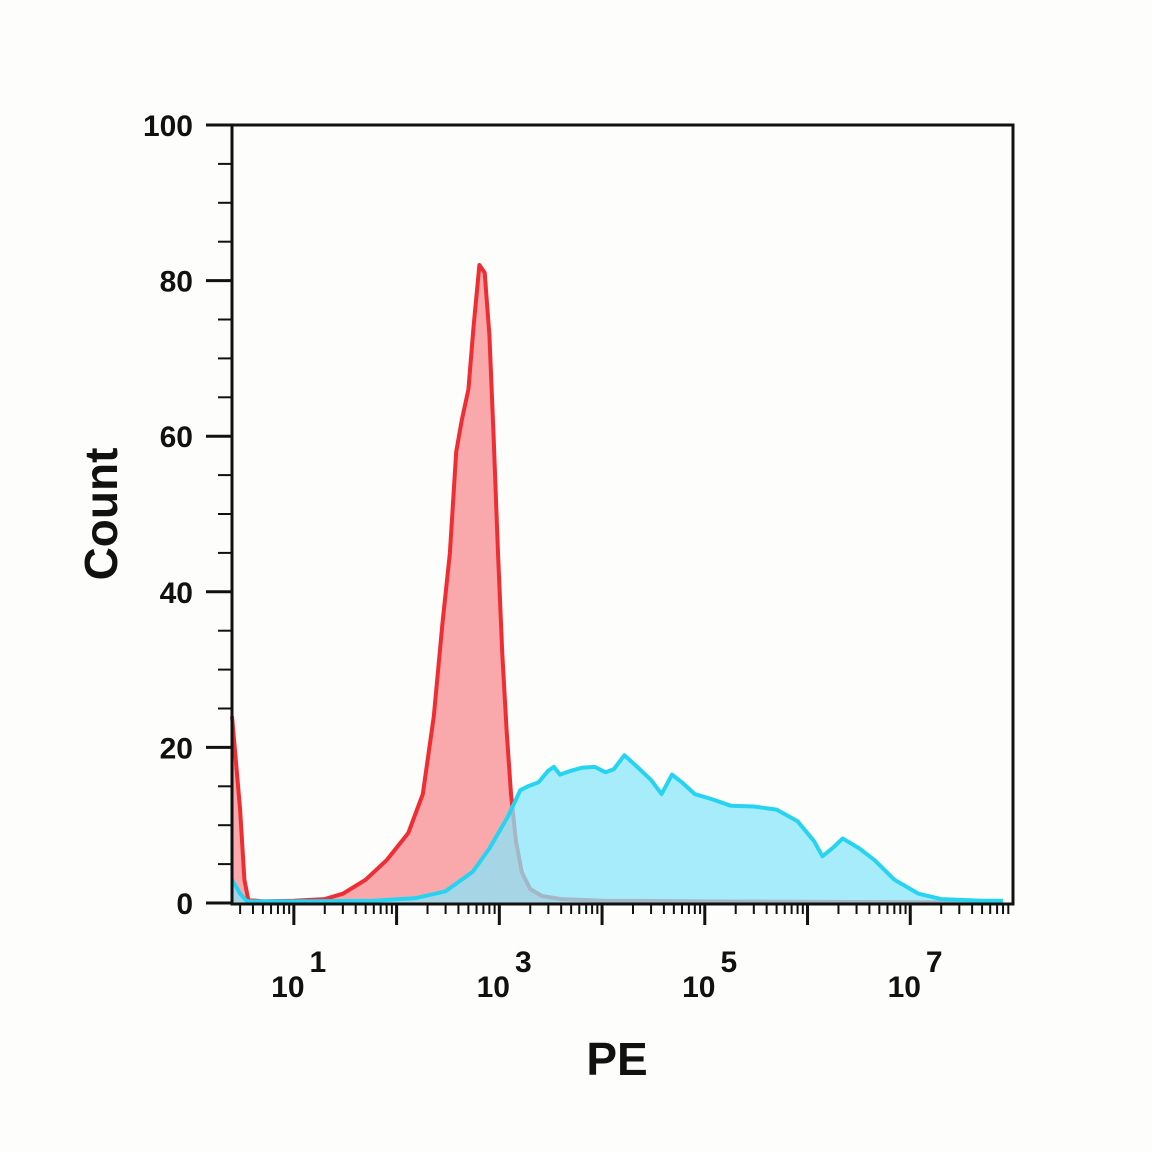 Image resolution: width=1152 pixels, height=1152 pixels. What do you see at coordinates (176, 282) in the screenshot?
I see `y-tick-label: 80` at bounding box center [176, 282].